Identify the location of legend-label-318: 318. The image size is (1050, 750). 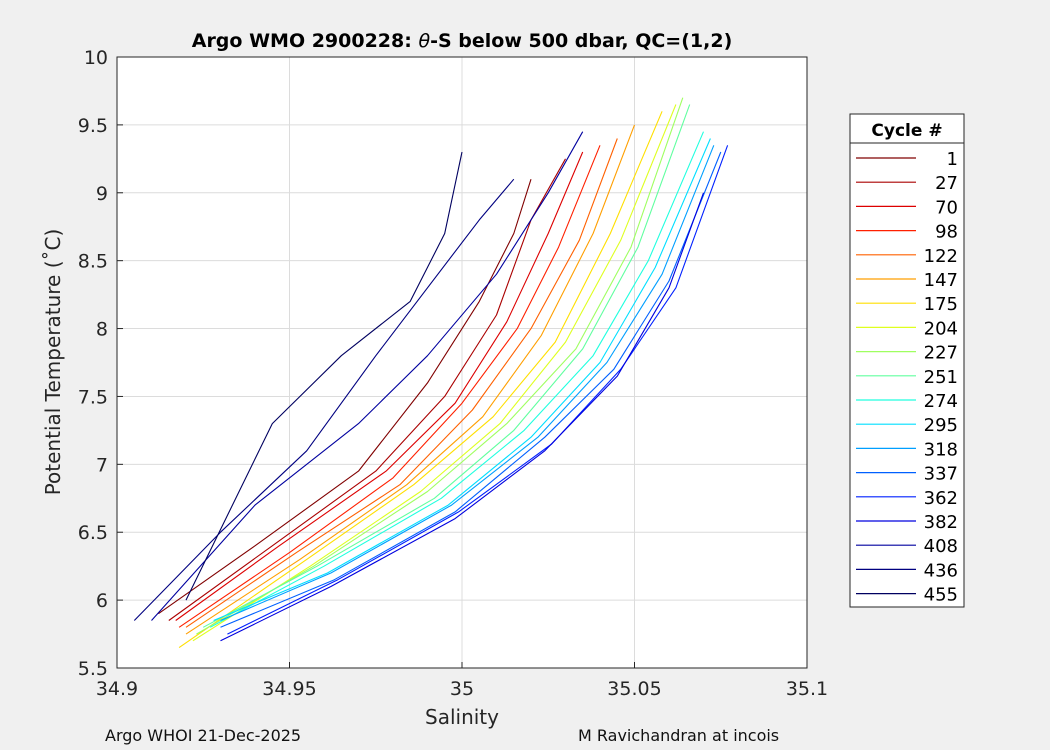
(941, 449).